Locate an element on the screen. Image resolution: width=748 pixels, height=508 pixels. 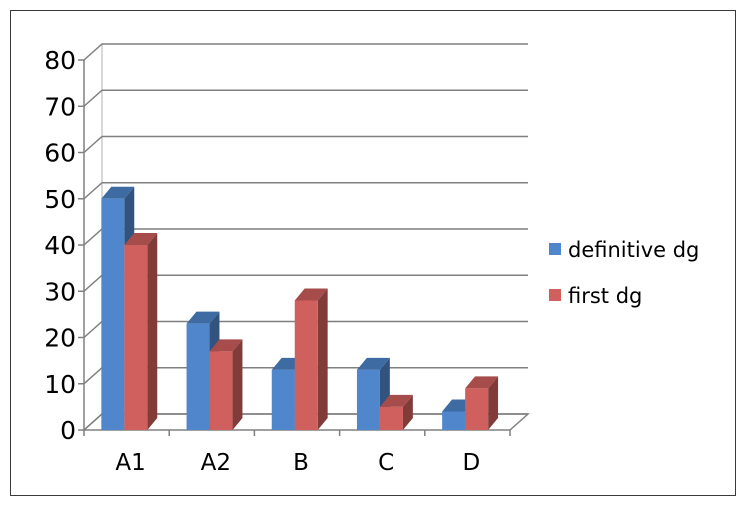
y-tick-label: 0 is located at coordinates (68, 430).